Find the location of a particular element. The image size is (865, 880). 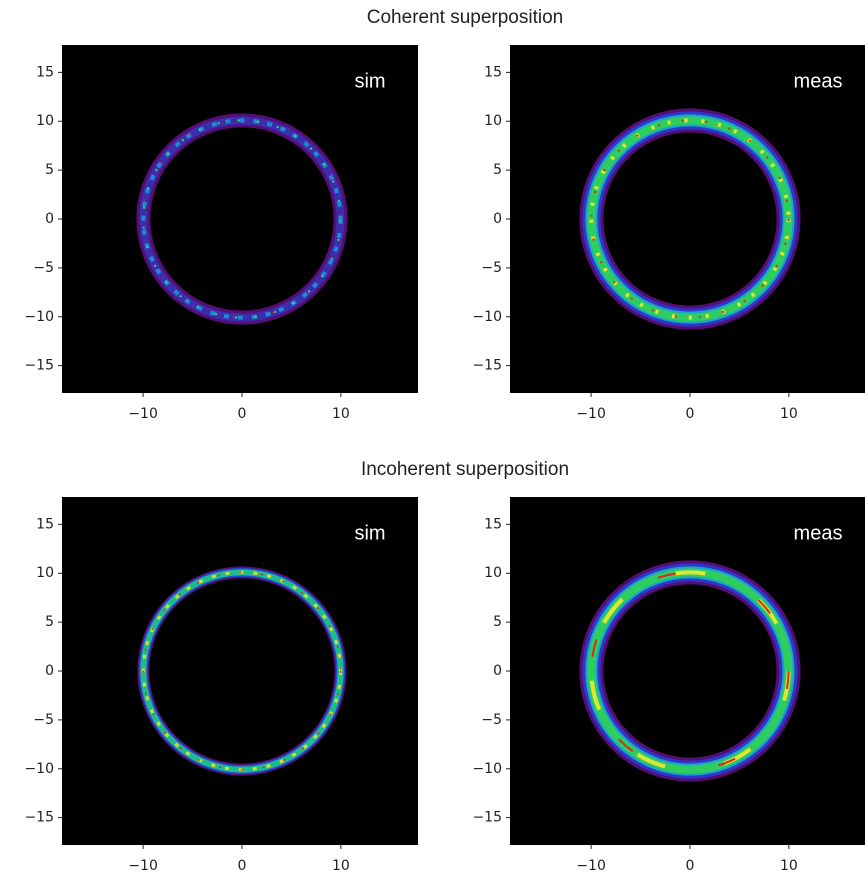

row-title: Coherent superposition is located at coordinates (465, 17).